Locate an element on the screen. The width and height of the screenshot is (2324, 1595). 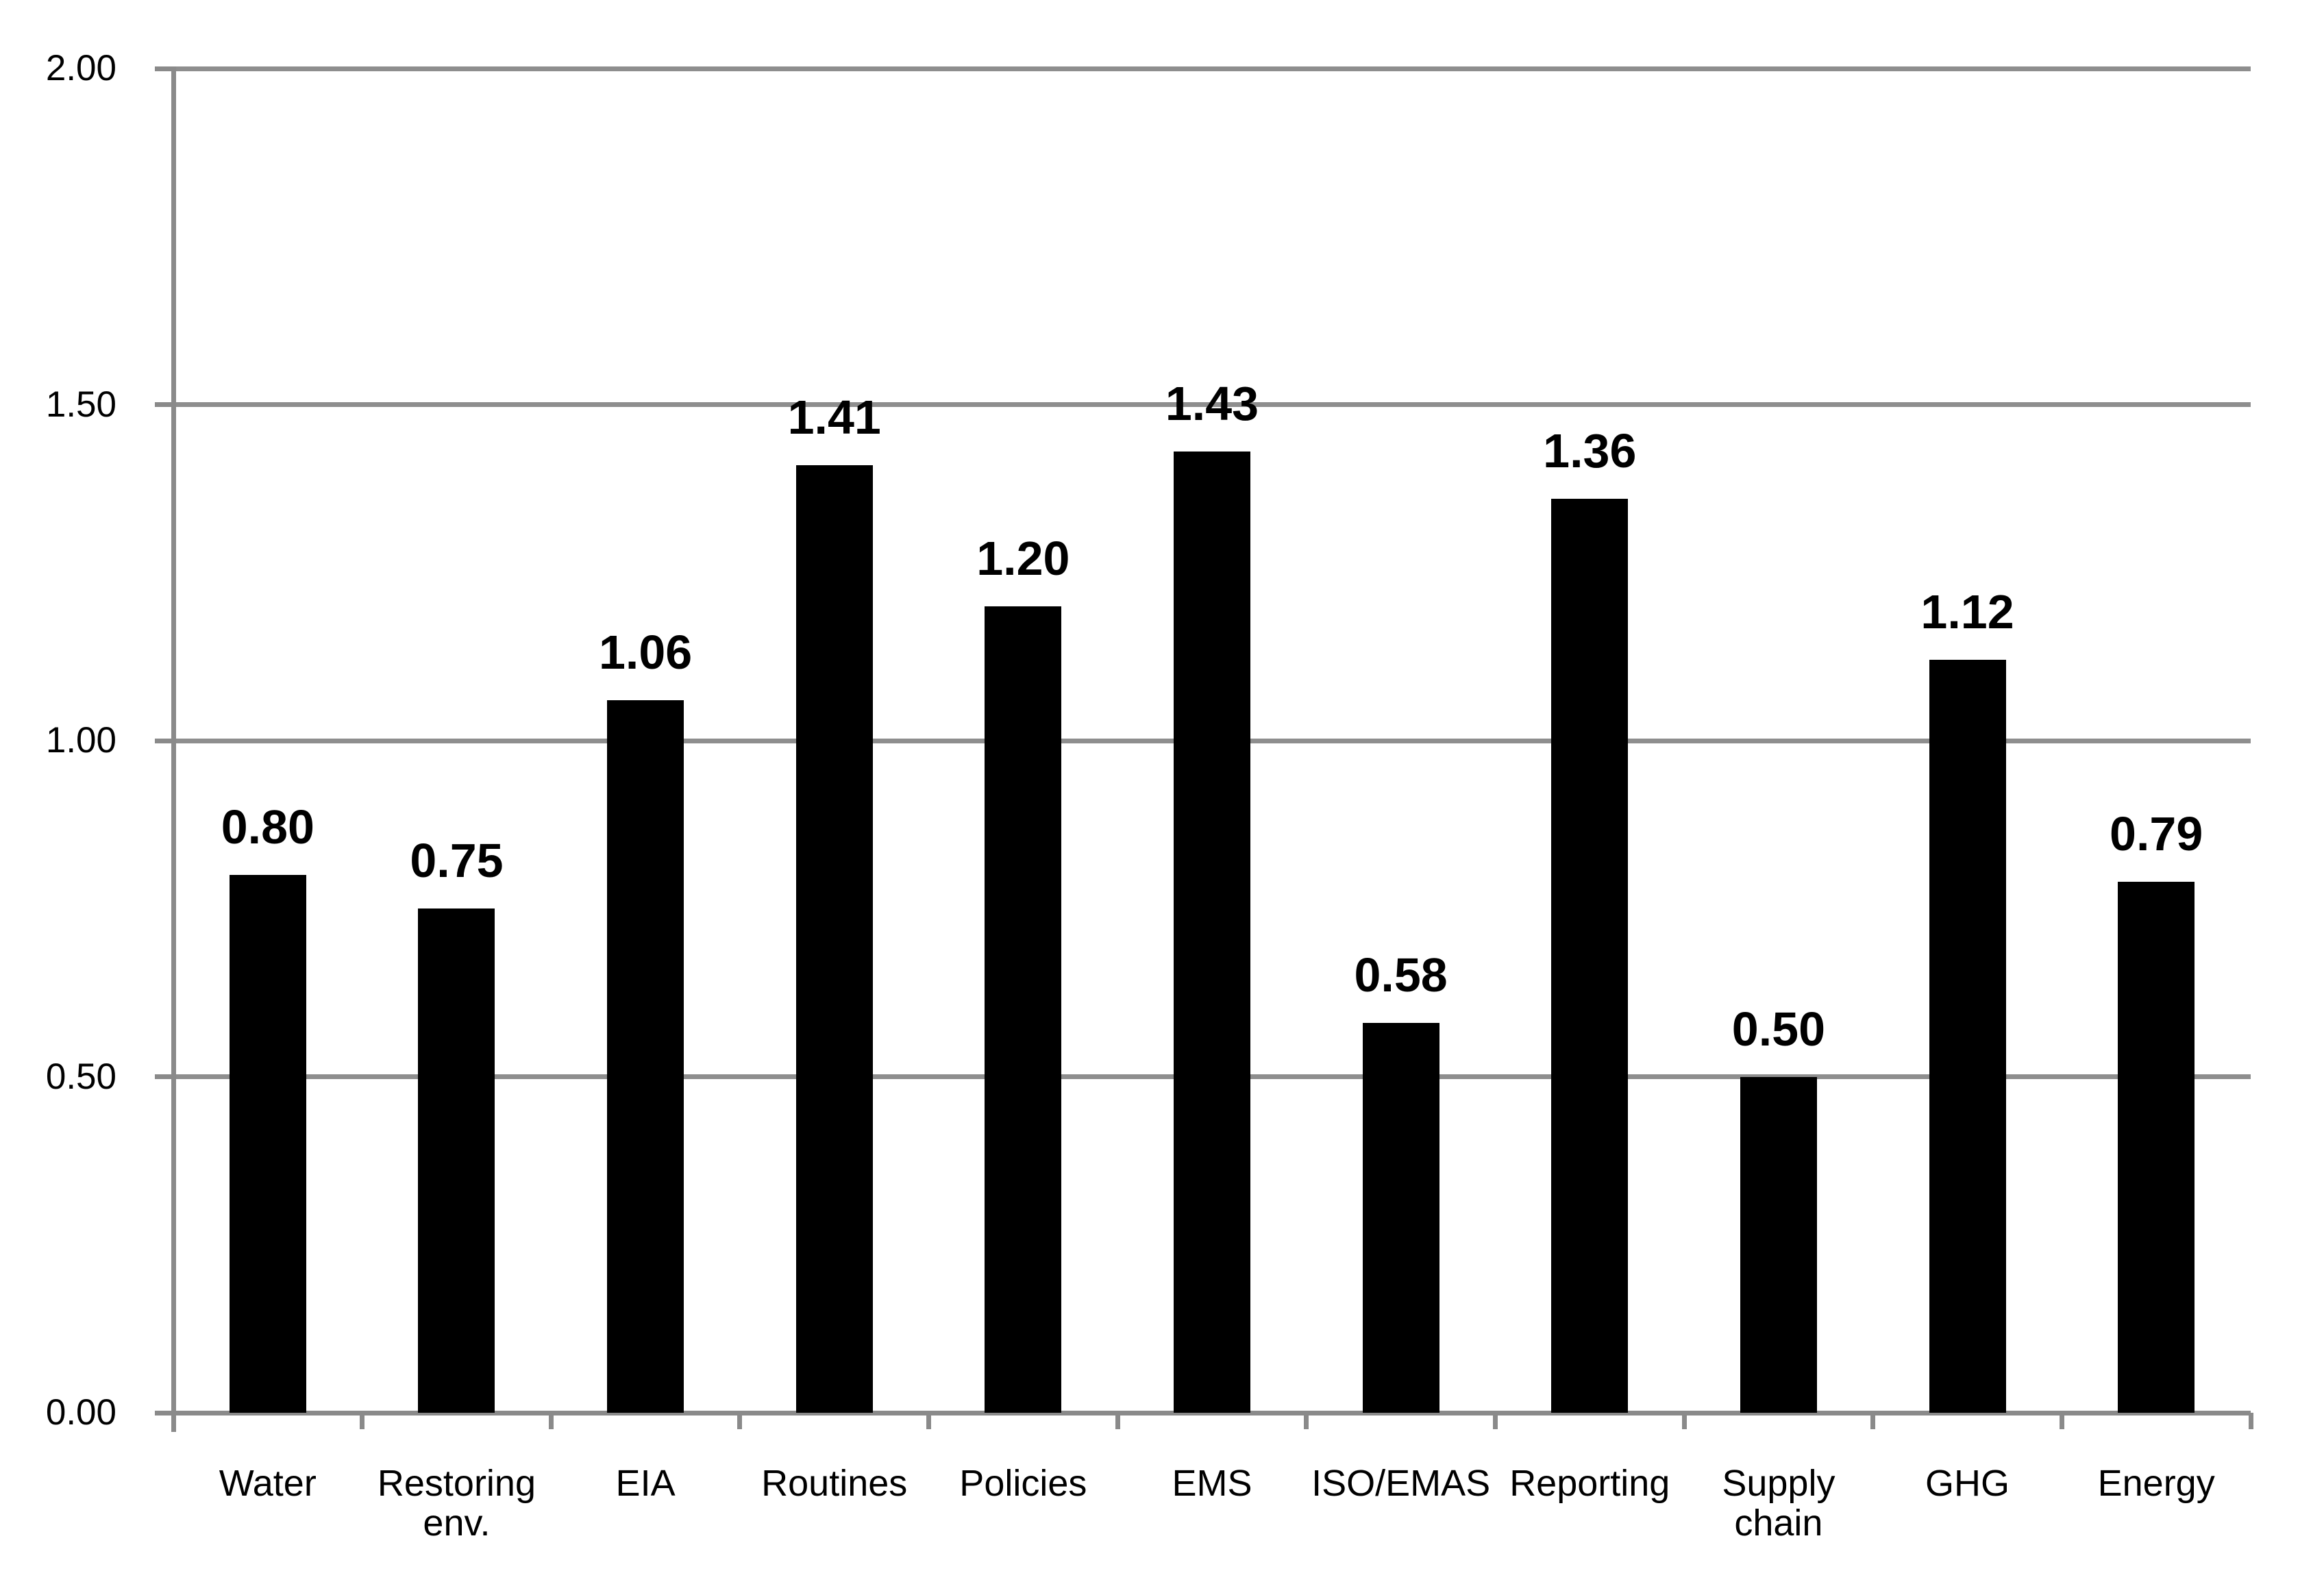
bar-value-label: 0.50 is located at coordinates (1778, 1029).